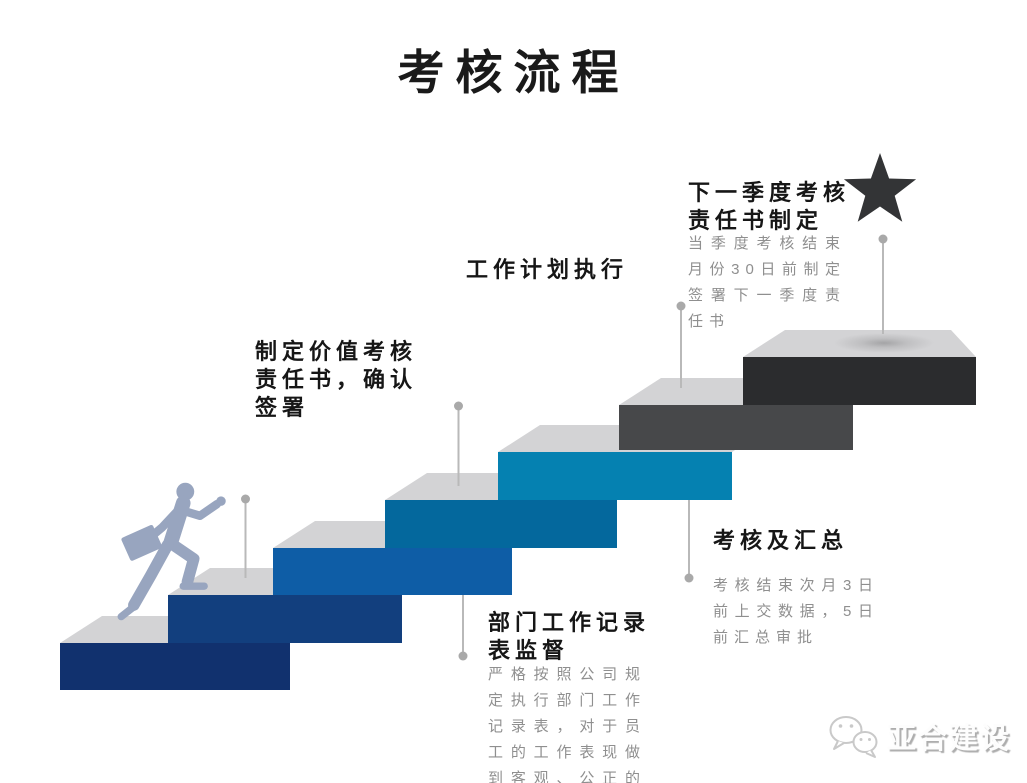 The image size is (1027, 783). I want to click on brand-watermark: 亚合建设, so click(919, 736).